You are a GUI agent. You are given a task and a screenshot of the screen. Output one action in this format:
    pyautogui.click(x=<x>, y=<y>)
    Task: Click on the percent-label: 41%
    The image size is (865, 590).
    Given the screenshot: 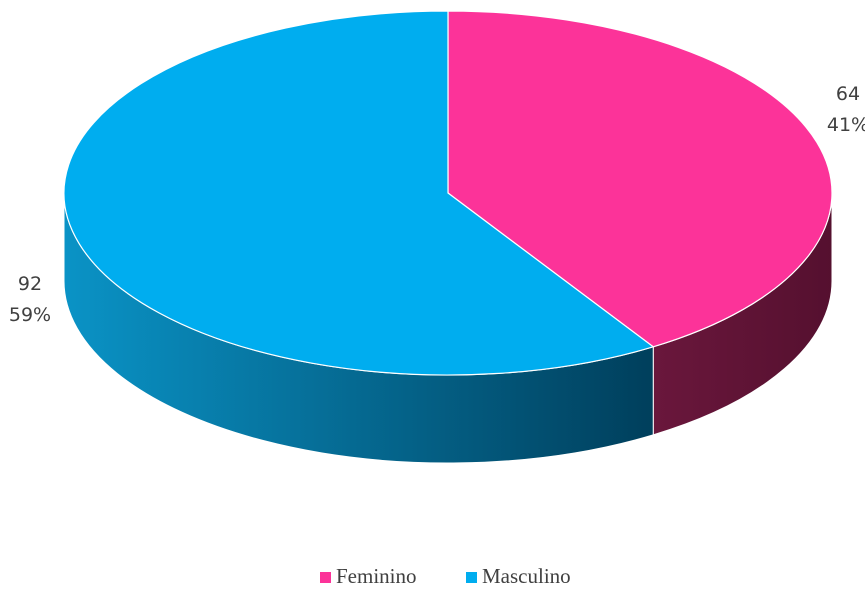 What is the action you would take?
    pyautogui.click(x=846, y=125)
    